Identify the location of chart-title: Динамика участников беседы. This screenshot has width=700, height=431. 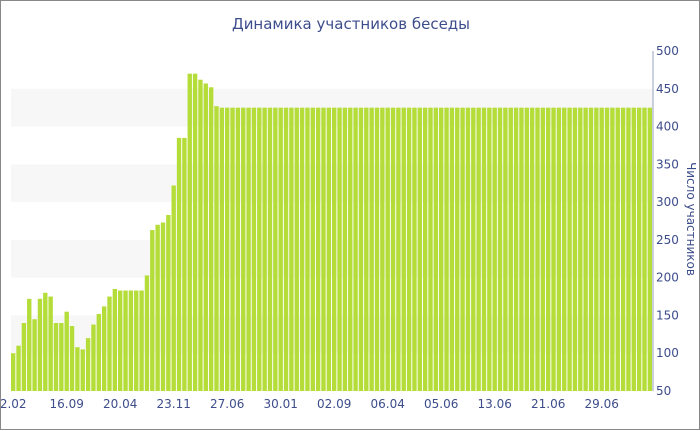
(351, 24).